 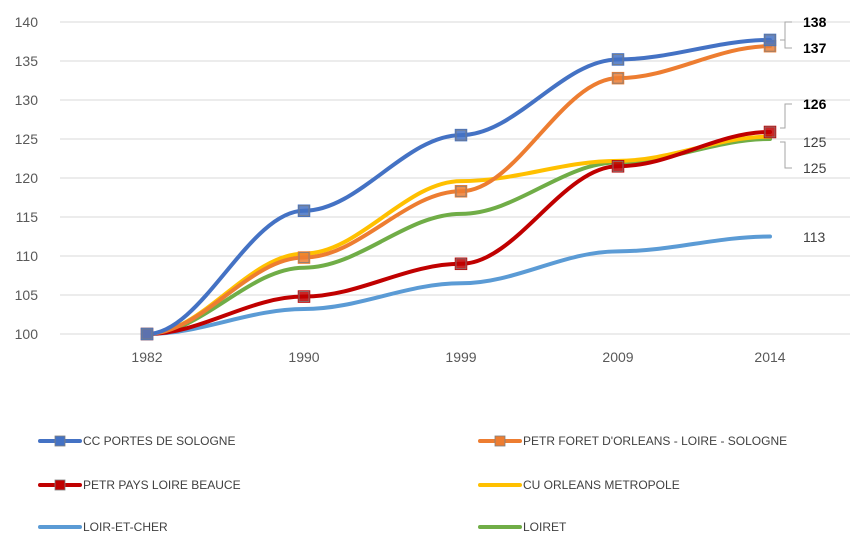 I want to click on end-label: 138, so click(x=815, y=22).